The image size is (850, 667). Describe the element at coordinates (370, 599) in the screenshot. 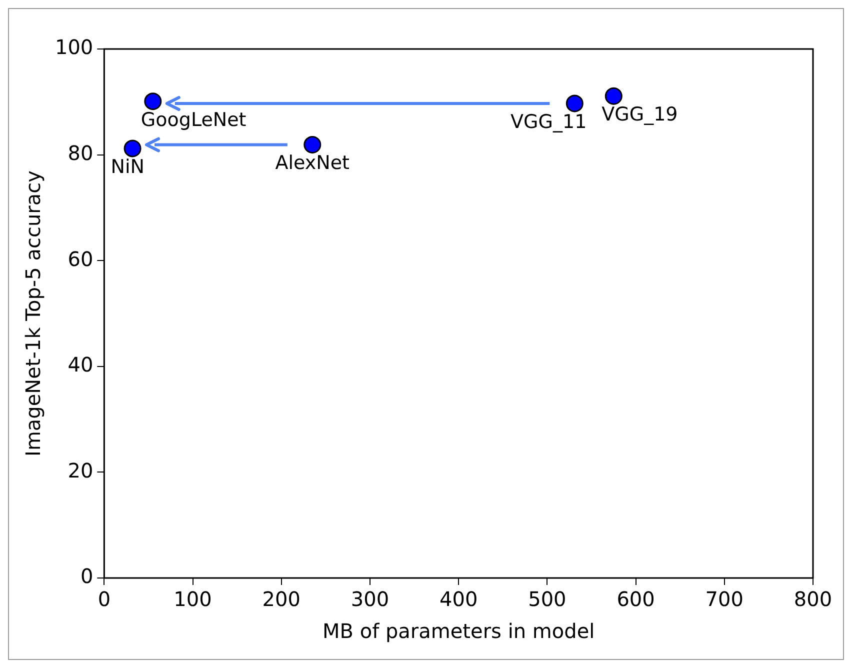

I see `x-tick-label: 300` at that location.